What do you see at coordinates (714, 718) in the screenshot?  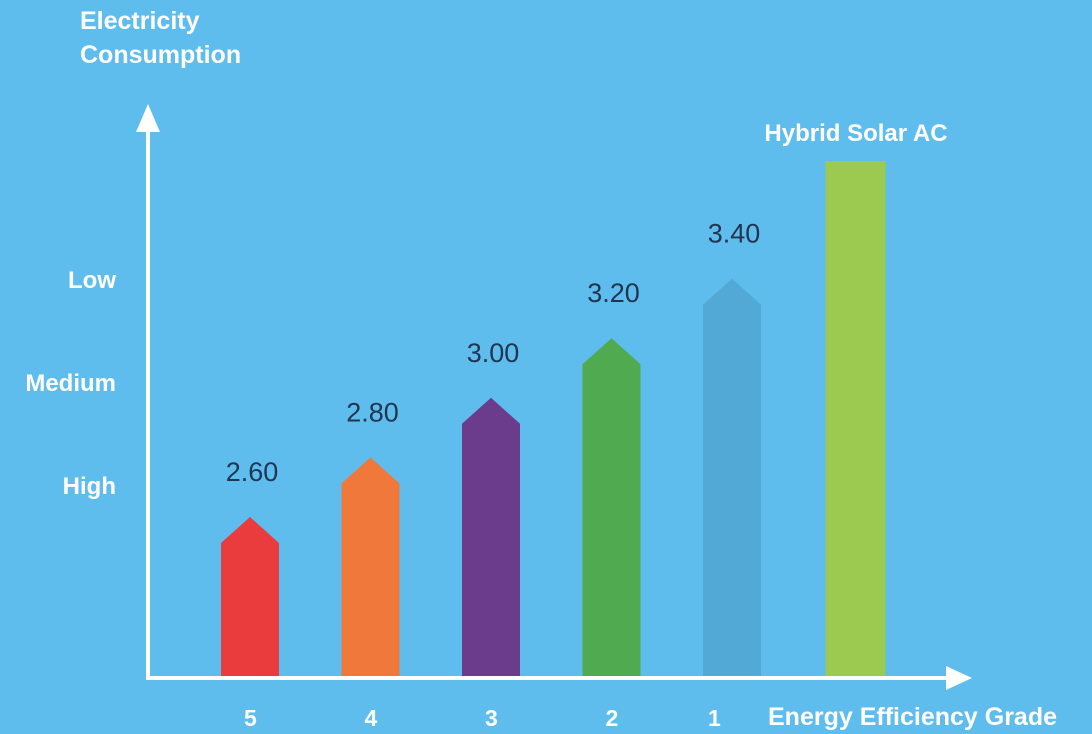 I see `x-tick-label: 1` at bounding box center [714, 718].